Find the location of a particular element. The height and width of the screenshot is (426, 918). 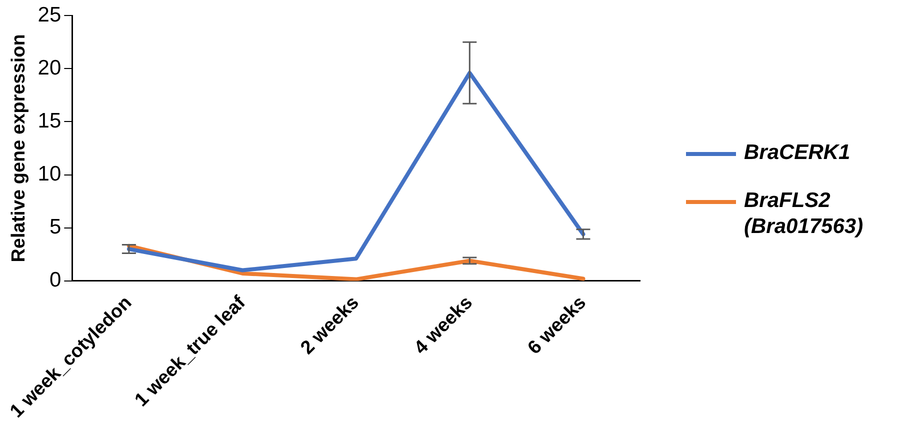

y-tick-label: 20 is located at coordinates (50, 68).